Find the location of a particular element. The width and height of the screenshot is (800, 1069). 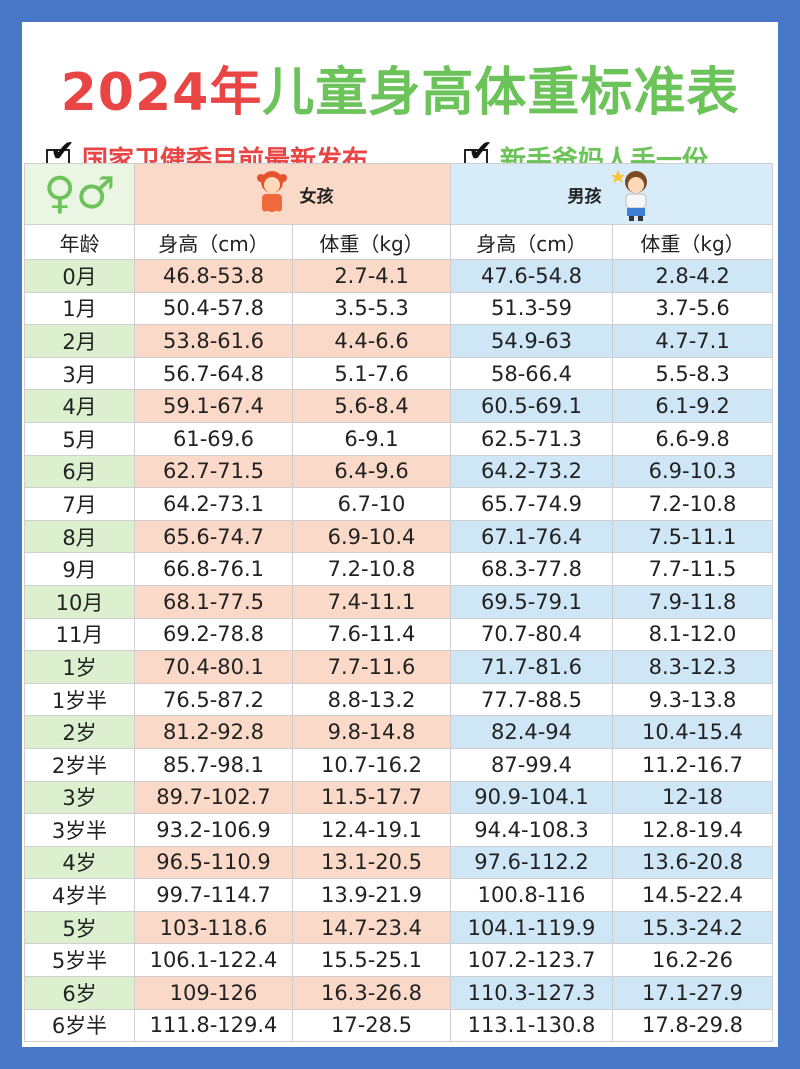

girl-weight-cell: 7.2-10.8 is located at coordinates (371, 569).